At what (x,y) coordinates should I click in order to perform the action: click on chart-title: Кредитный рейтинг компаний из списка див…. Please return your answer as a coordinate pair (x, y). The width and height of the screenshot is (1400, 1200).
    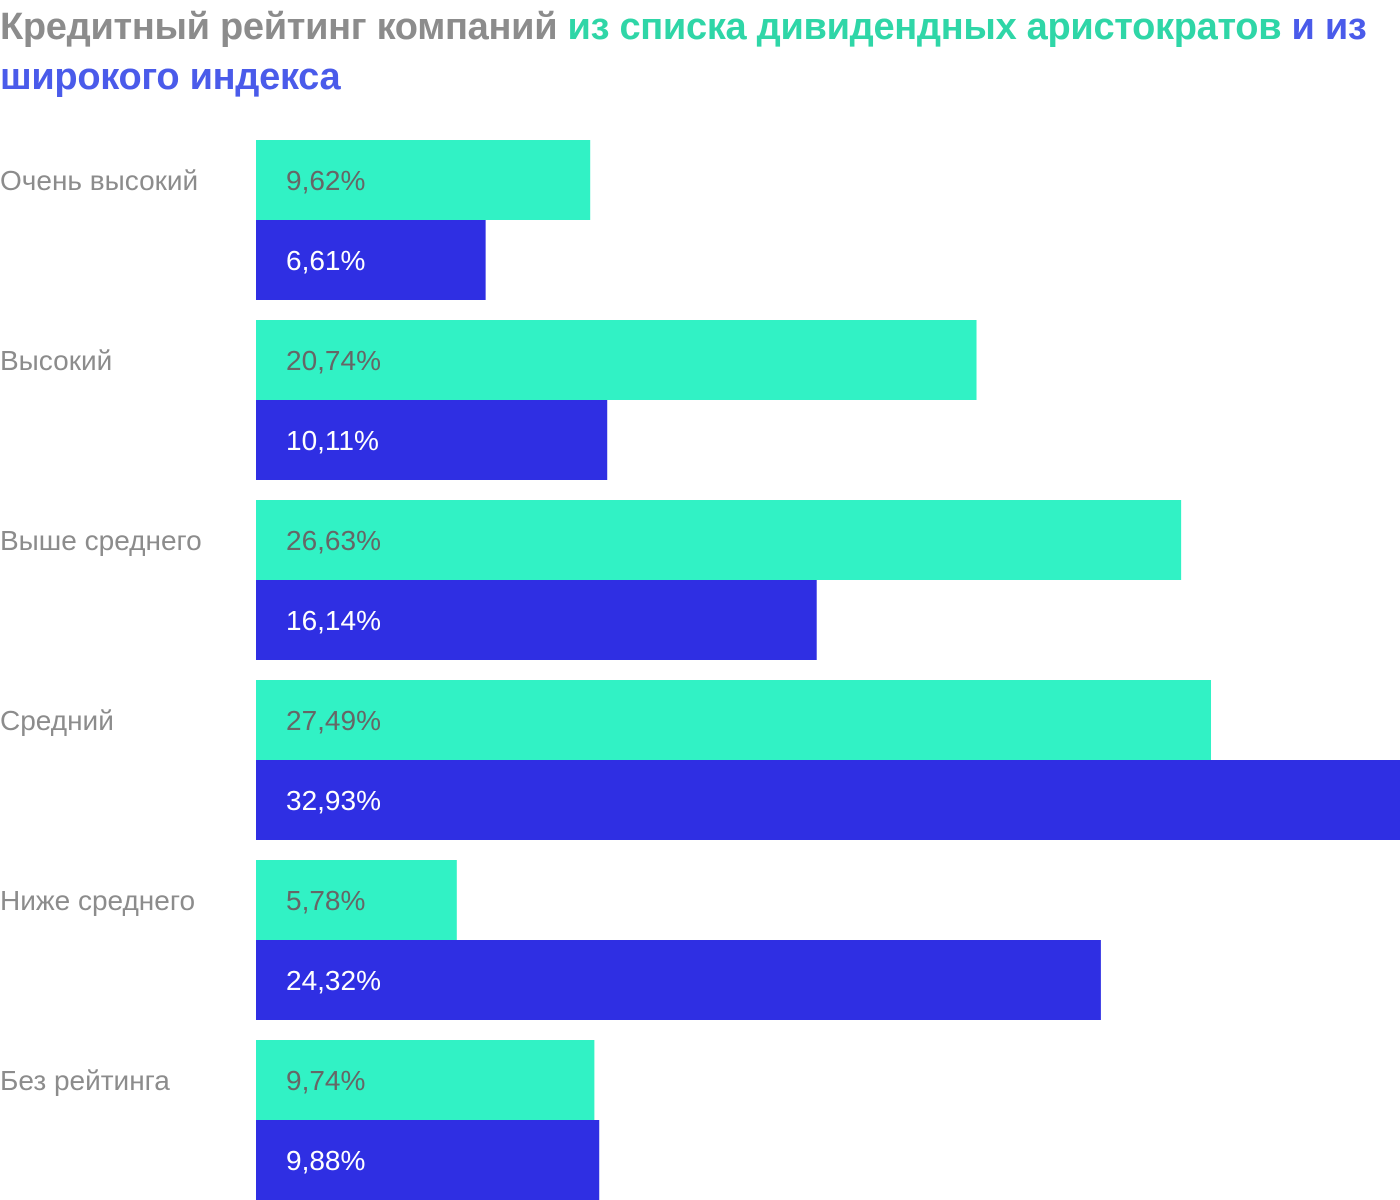
    Looking at the image, I should click on (695, 52).